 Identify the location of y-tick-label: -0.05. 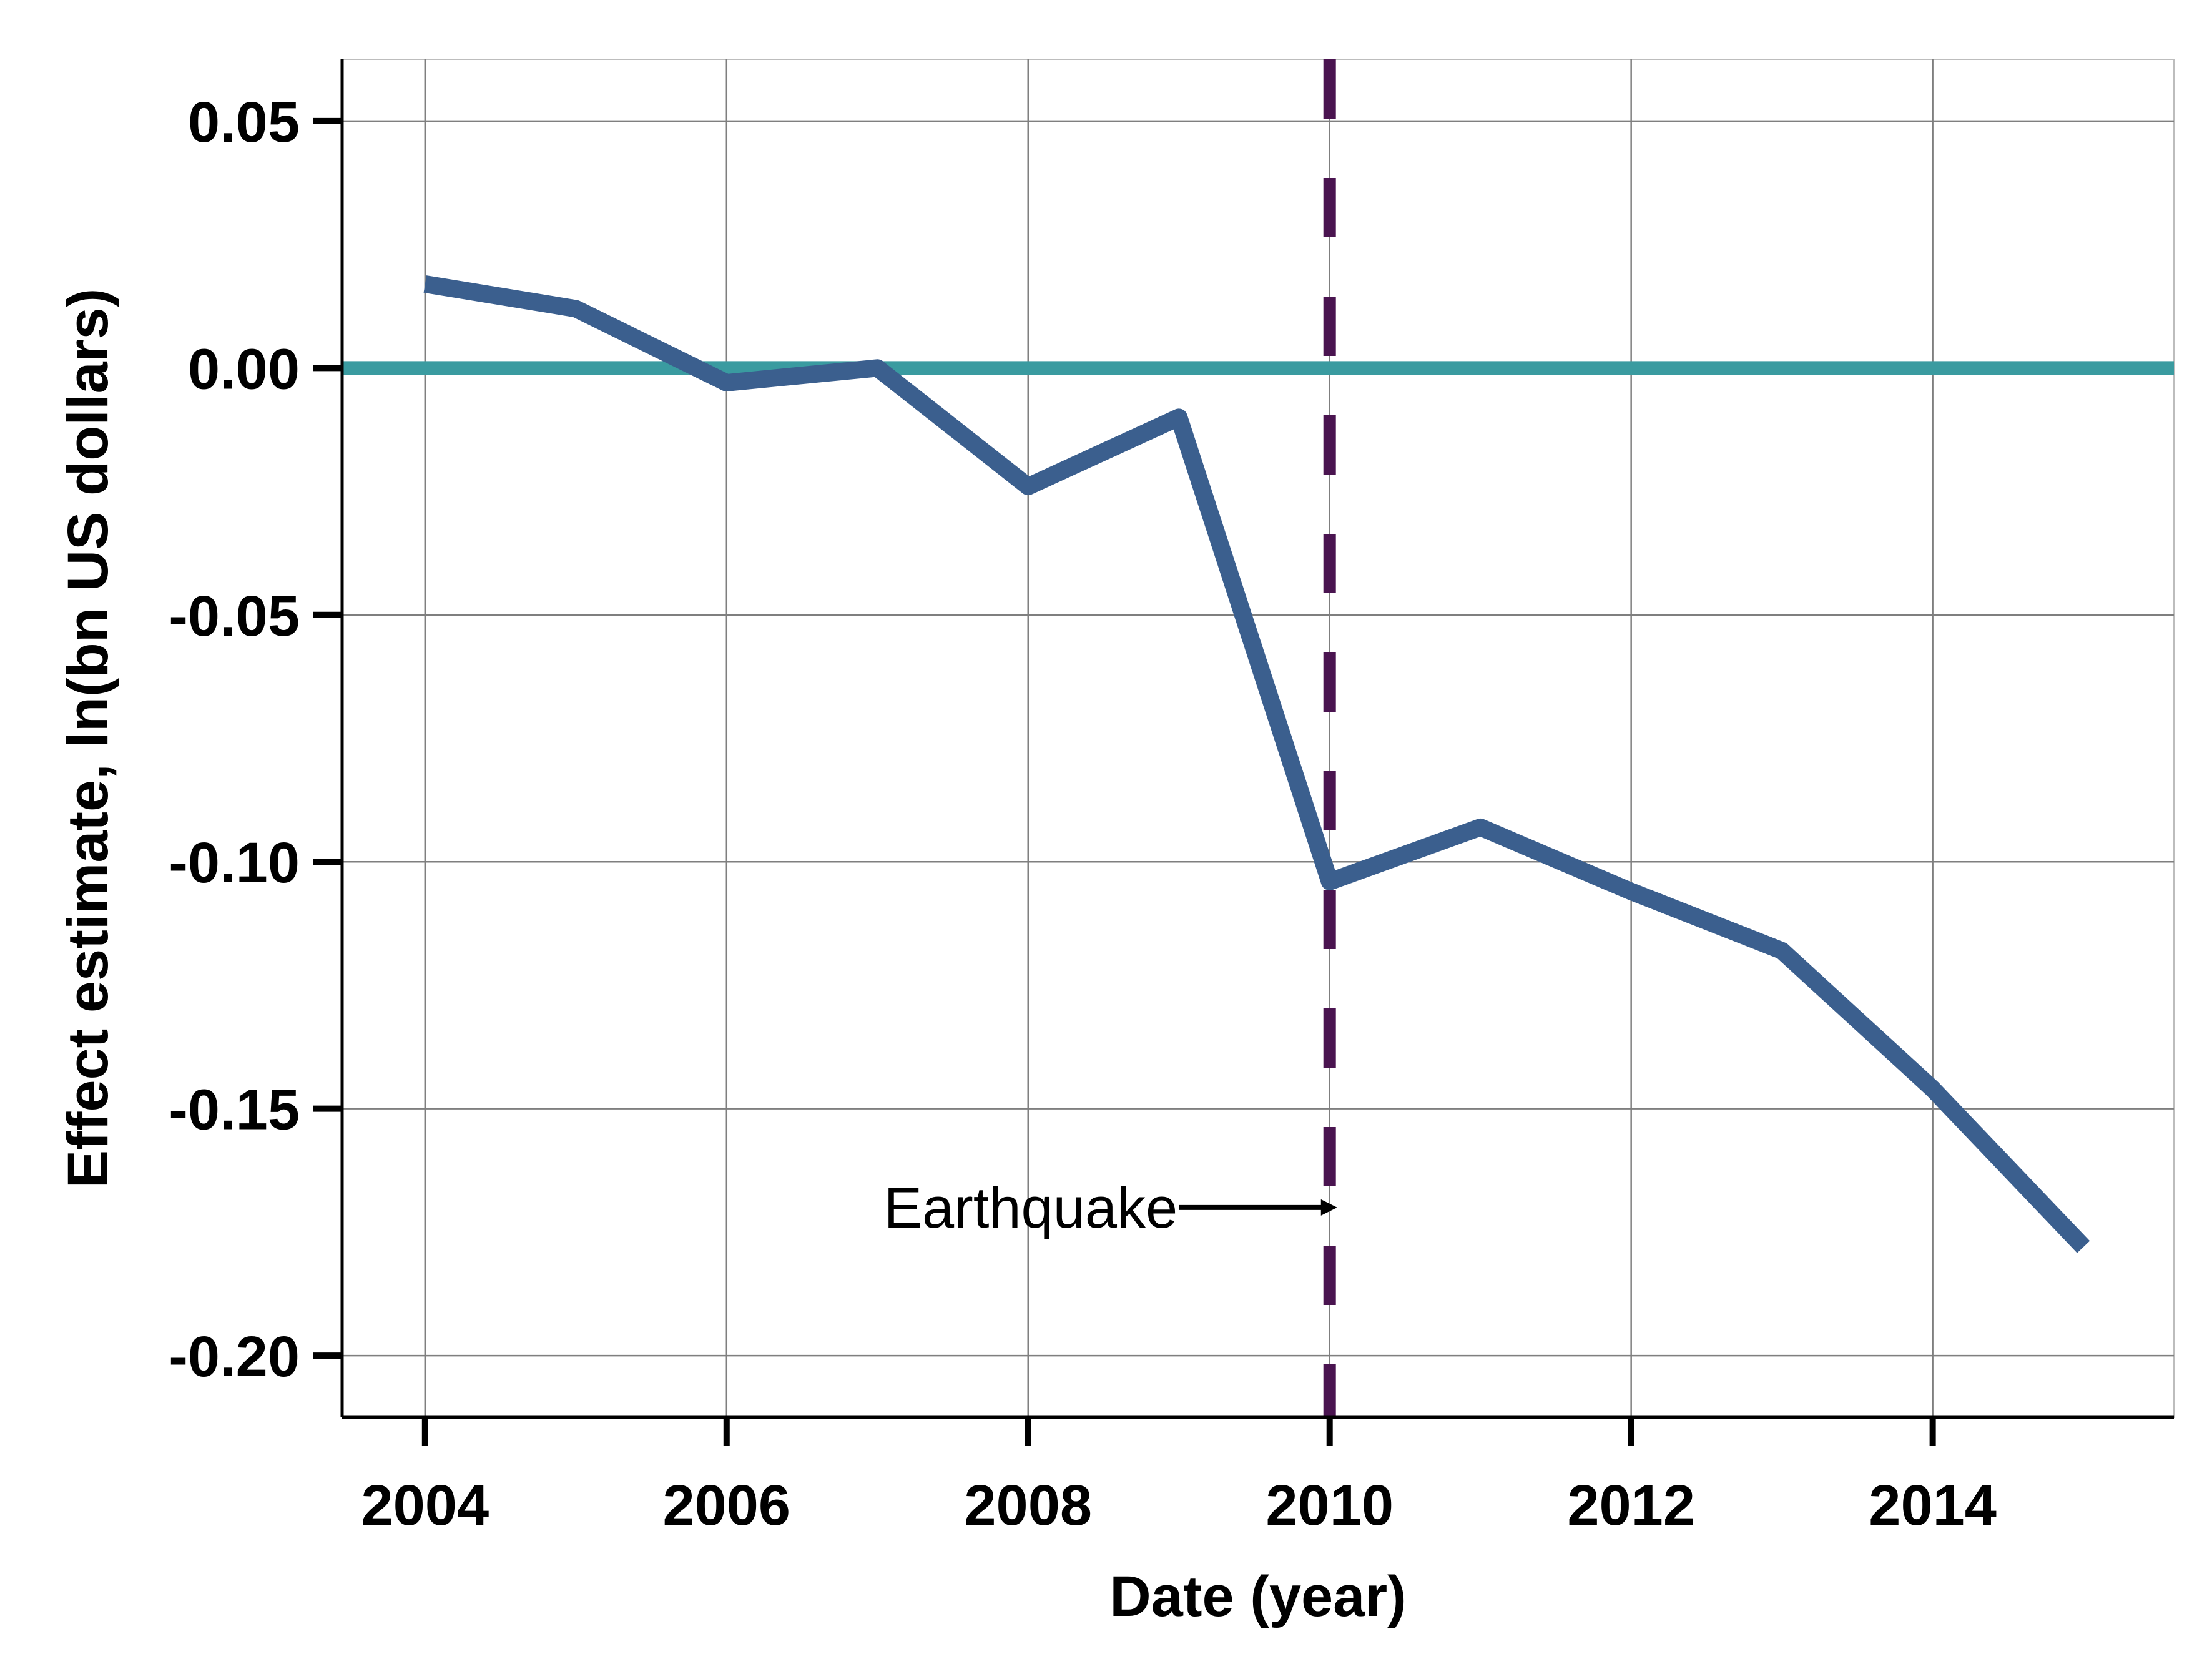
(234, 616).